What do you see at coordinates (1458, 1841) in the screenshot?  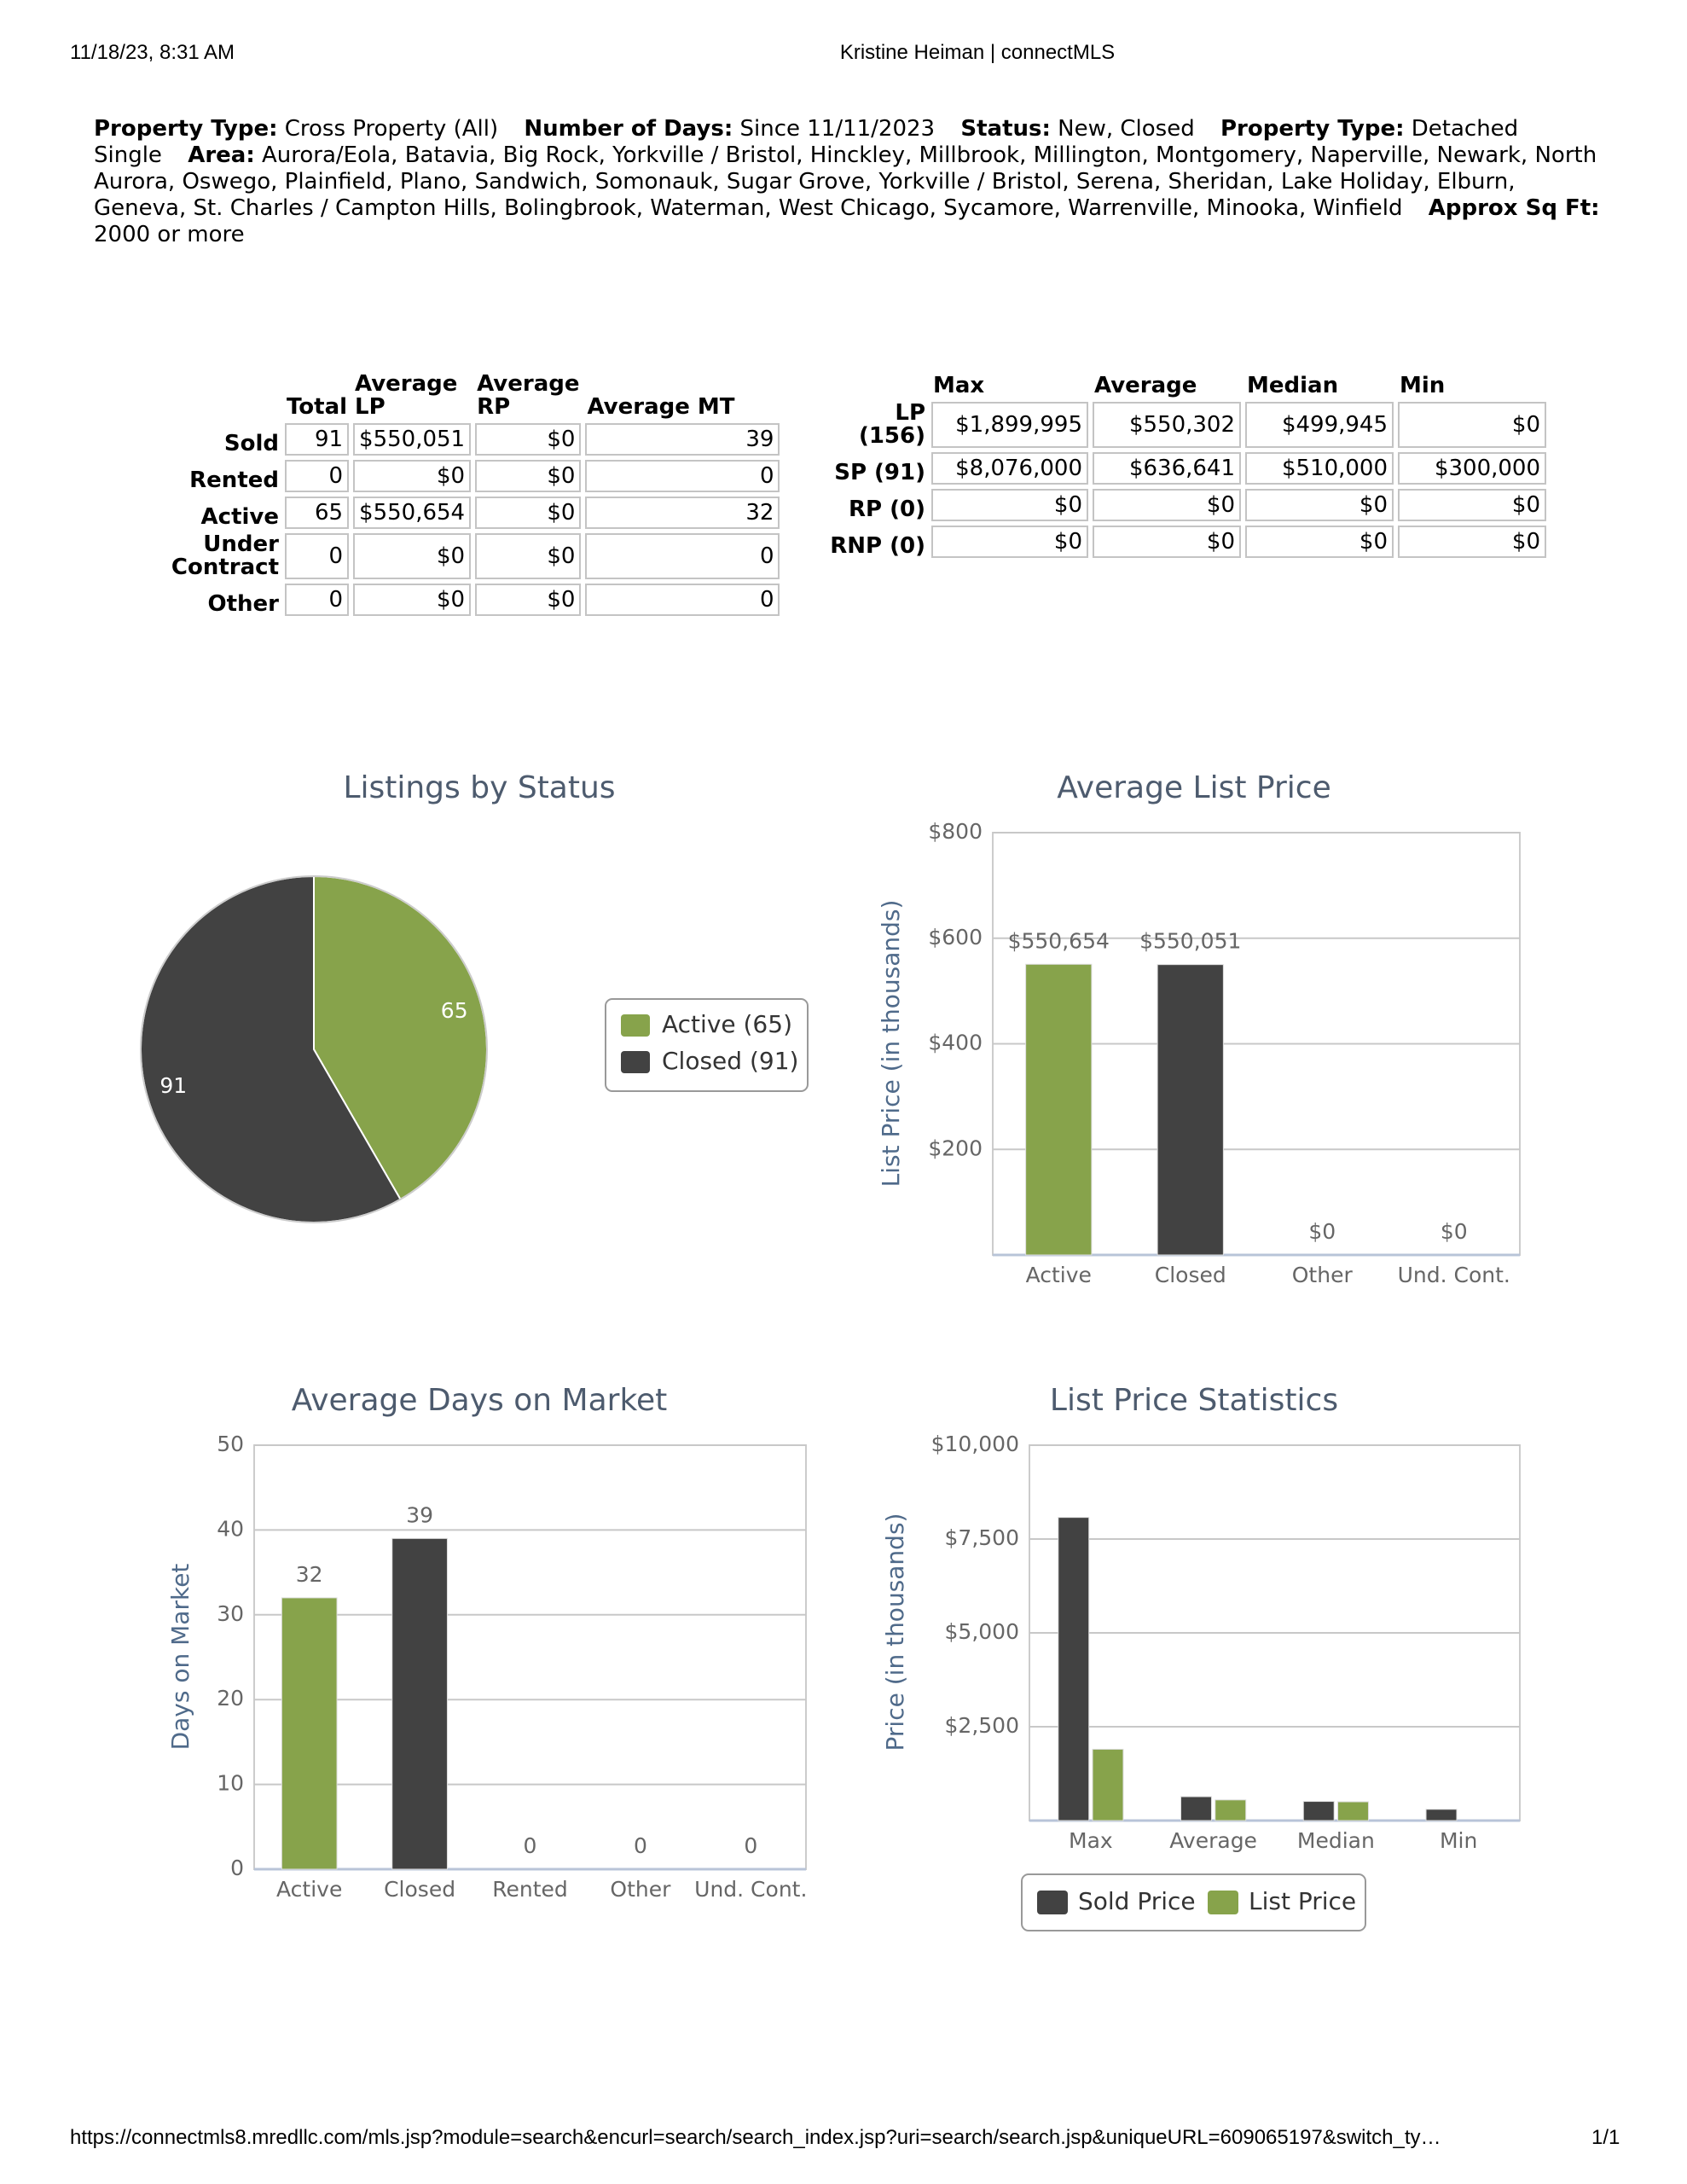 I see `x-tick-label: Min` at bounding box center [1458, 1841].